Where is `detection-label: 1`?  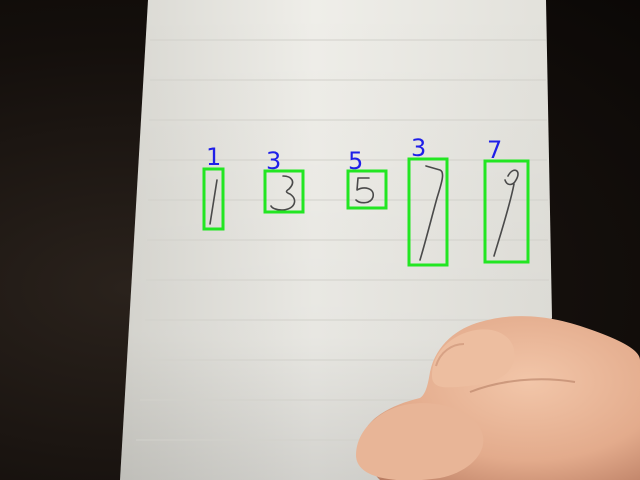 detection-label: 1 is located at coordinates (214, 157).